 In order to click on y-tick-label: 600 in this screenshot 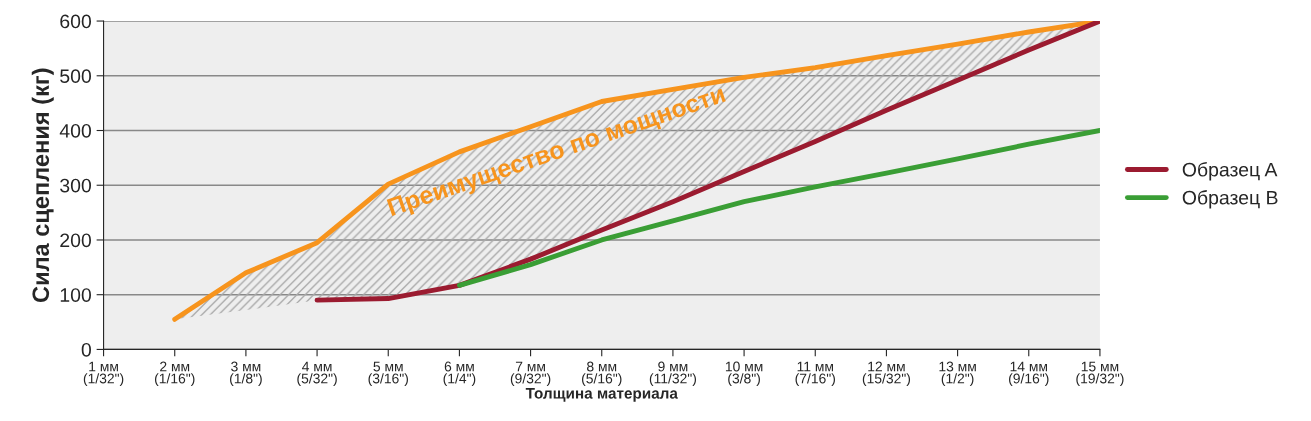, I will do `click(76, 21)`.